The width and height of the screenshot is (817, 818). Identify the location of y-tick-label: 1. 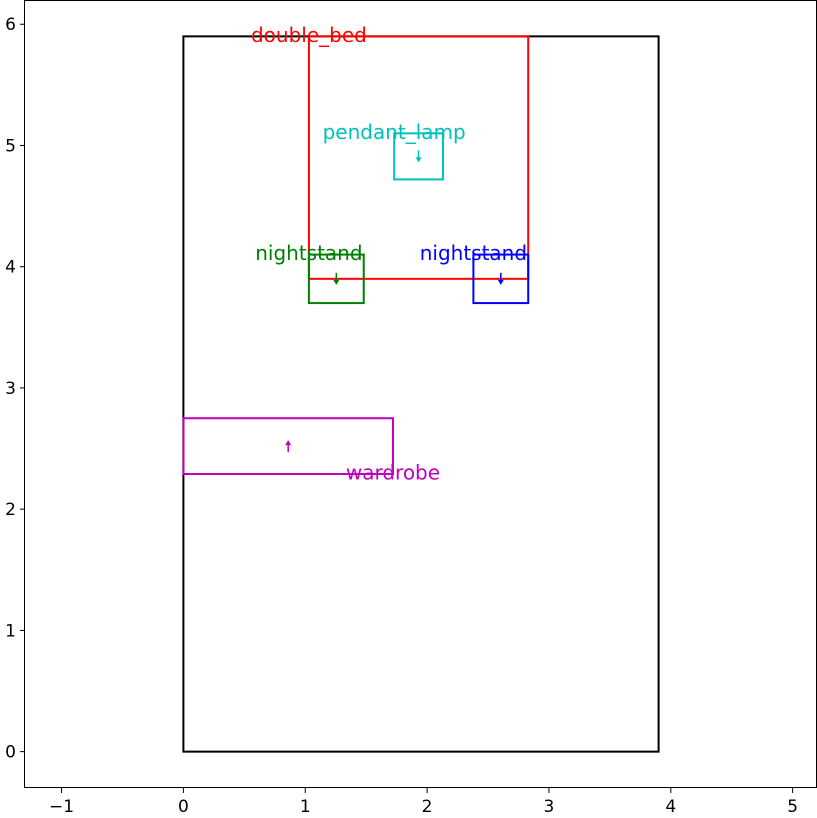
(10, 631).